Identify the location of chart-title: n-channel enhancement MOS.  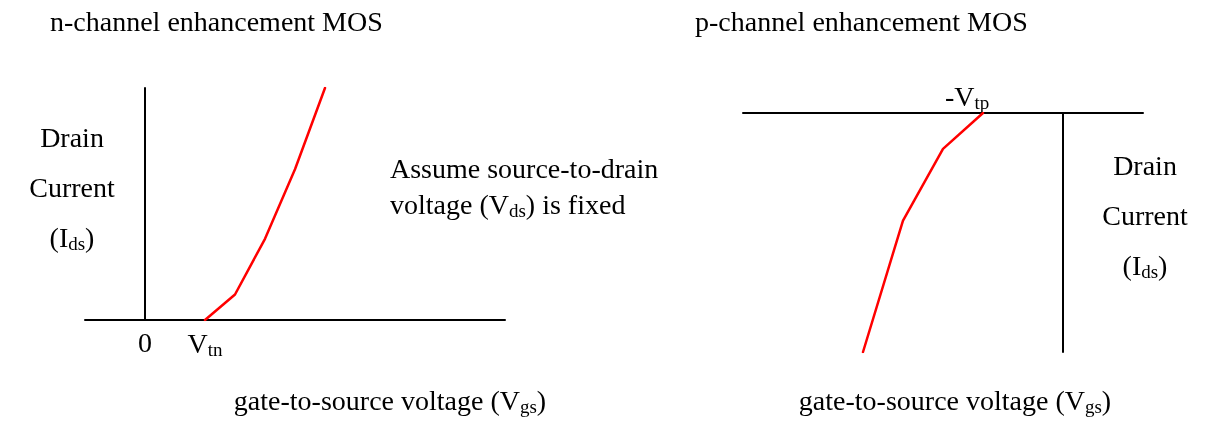
(216, 21).